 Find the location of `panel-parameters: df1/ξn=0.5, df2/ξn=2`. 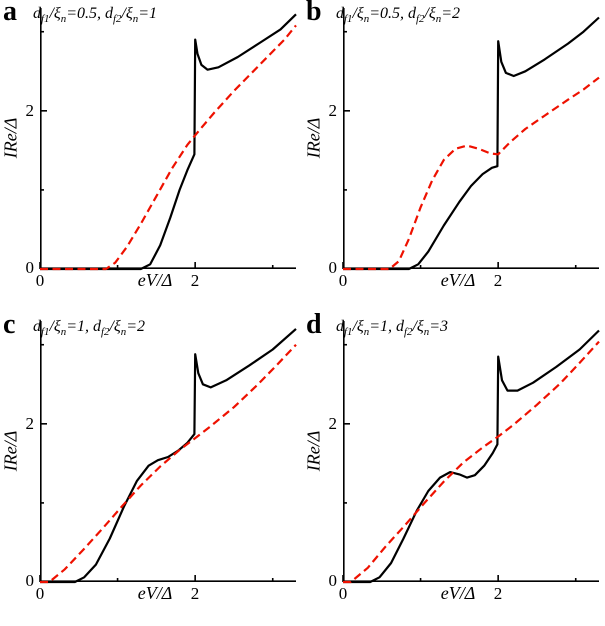

panel-parameters: df1/ξn=0.5, df2/ξn=2 is located at coordinates (398, 15).